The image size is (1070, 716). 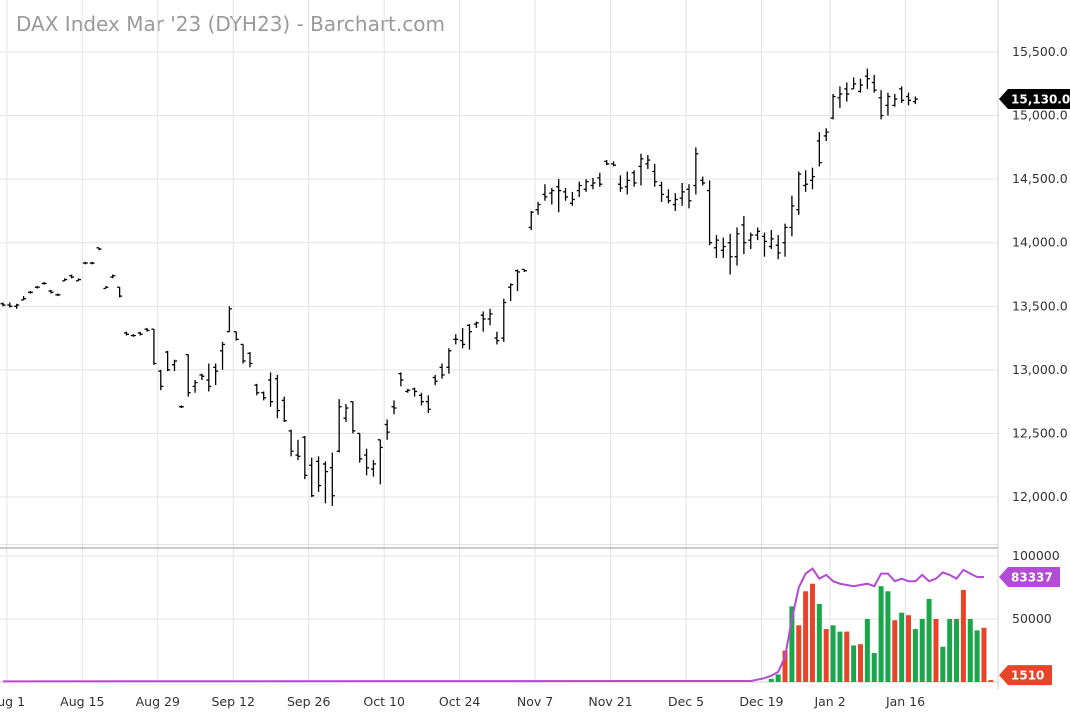 I want to click on volume-axis: 50000 100000, so click(x=1036, y=587).